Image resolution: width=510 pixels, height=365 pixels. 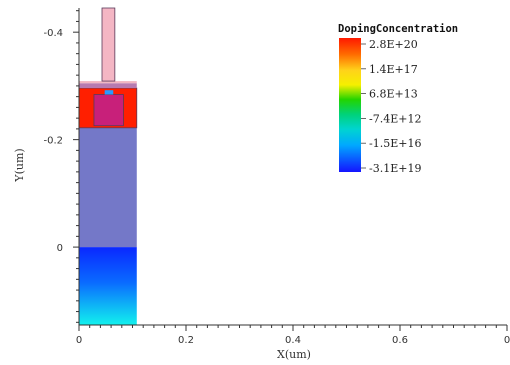 What do you see at coordinates (395, 168) in the screenshot?
I see `legend-label: -3.1E+19` at bounding box center [395, 168].